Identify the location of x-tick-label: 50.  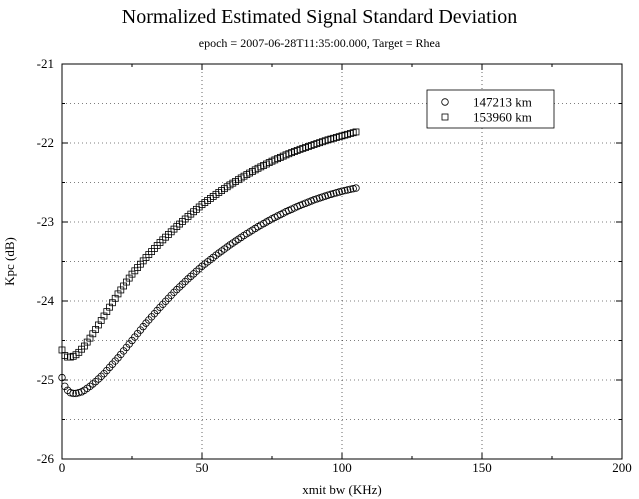
(202, 467).